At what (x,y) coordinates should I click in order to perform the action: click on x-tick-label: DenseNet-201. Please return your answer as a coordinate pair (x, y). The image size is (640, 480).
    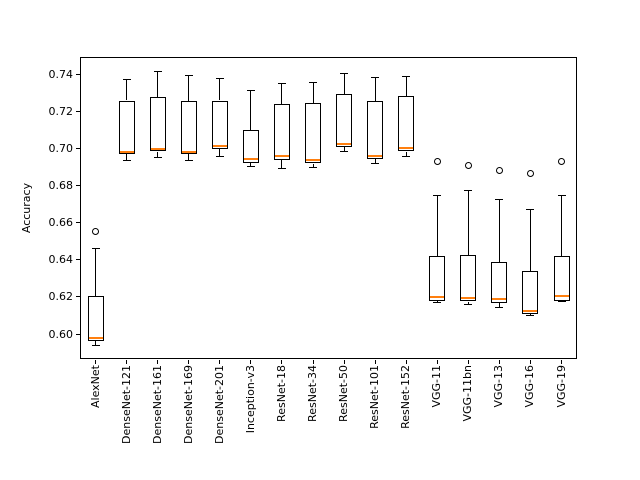
    Looking at the image, I should click on (219, 404).